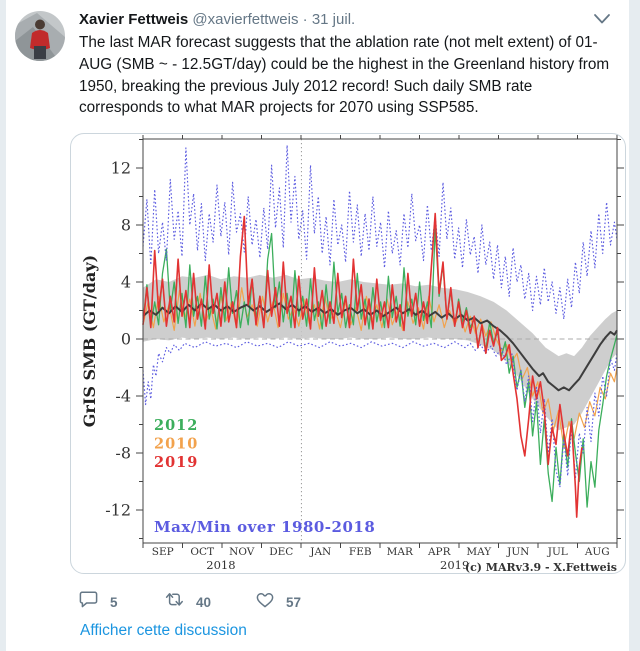  Describe the element at coordinates (126, 225) in the screenshot. I see `svg-text: 8` at that location.